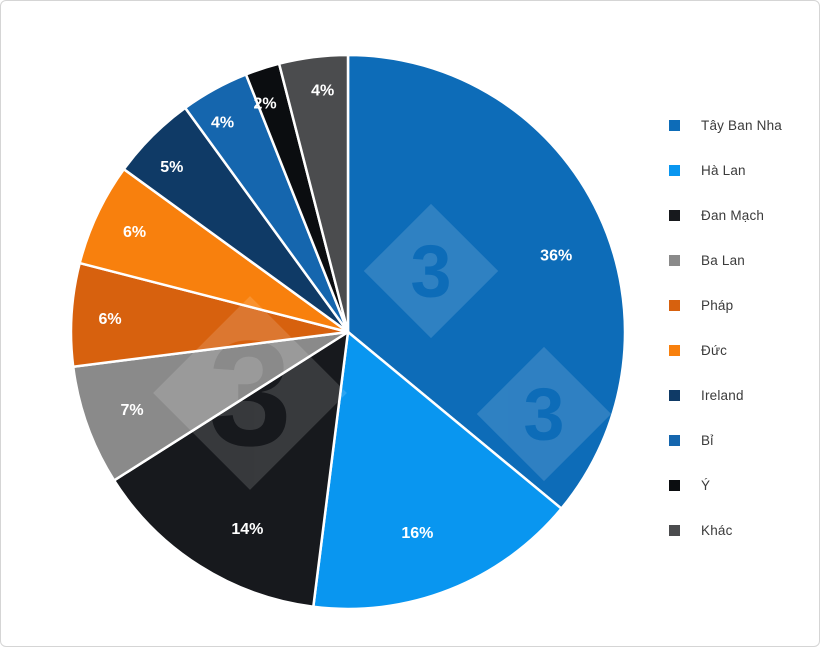 The width and height of the screenshot is (820, 647). I want to click on pie-label-0: 36%, so click(556, 256).